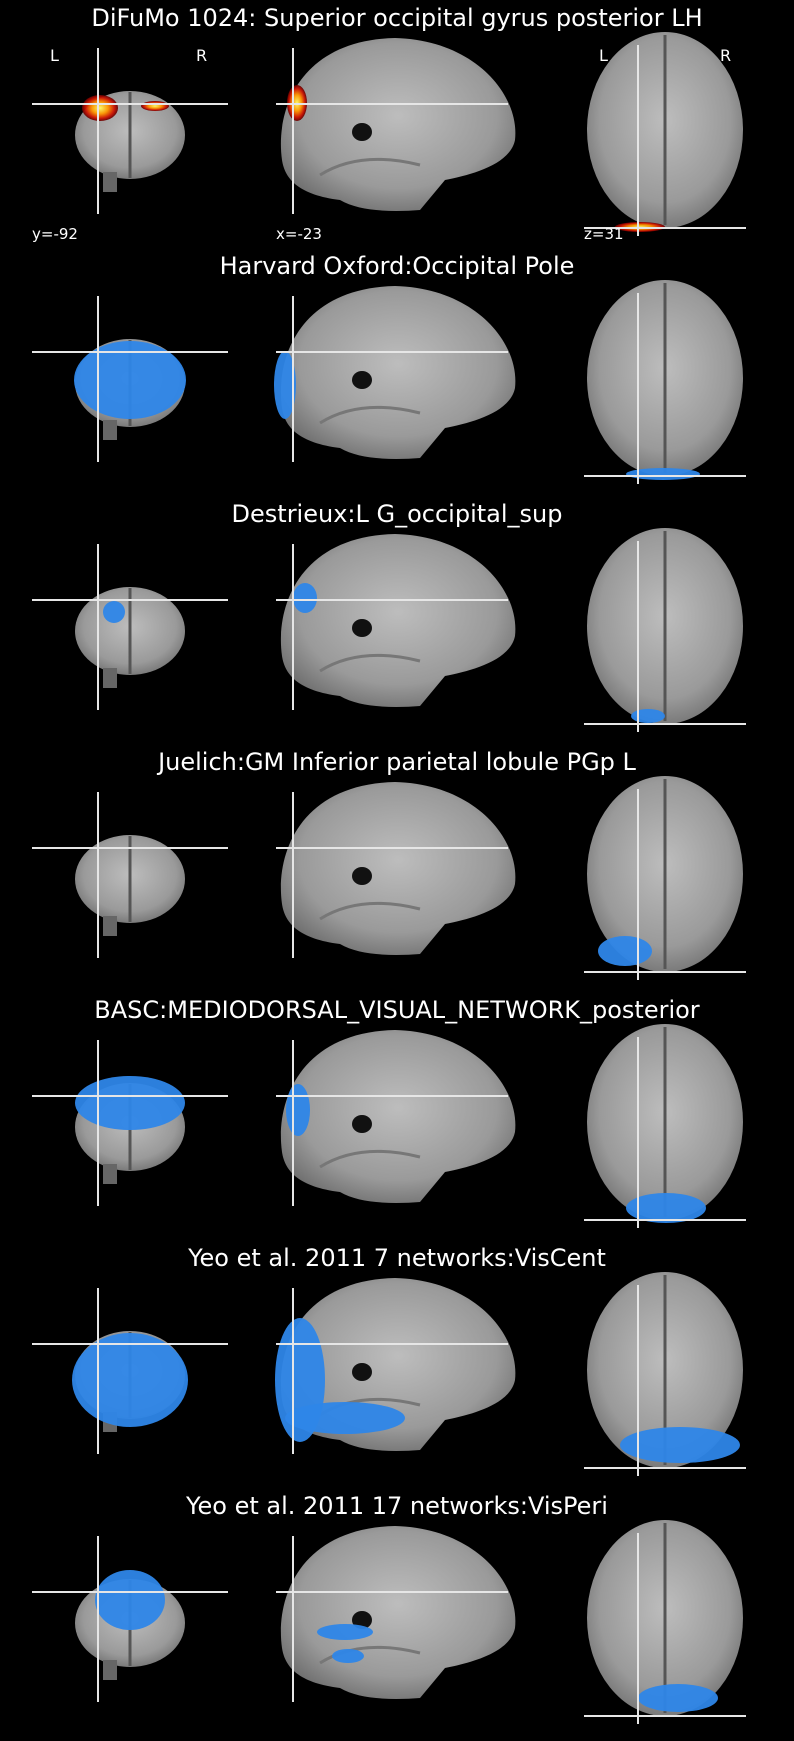 This screenshot has height=1741, width=794. What do you see at coordinates (54, 55) in the screenshot?
I see `left-orientation-label: L` at bounding box center [54, 55].